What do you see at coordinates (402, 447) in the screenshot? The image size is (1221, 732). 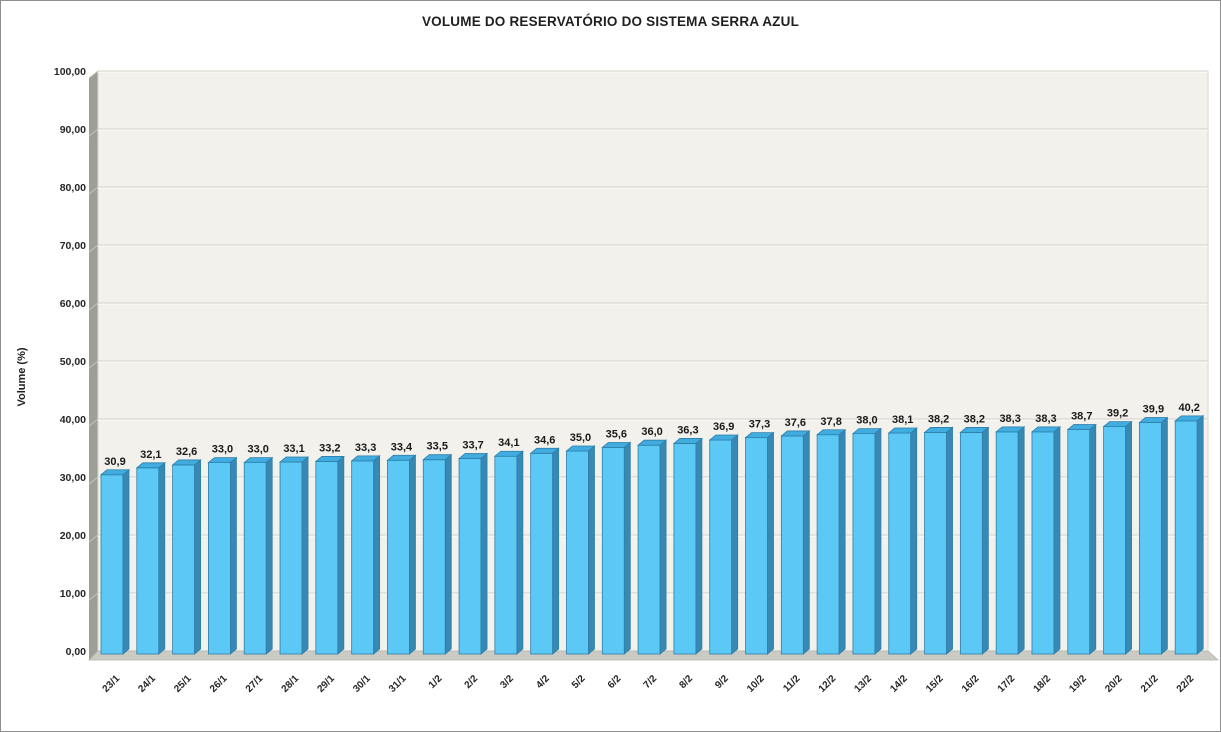 I see `bar-value-label: 33,4` at bounding box center [402, 447].